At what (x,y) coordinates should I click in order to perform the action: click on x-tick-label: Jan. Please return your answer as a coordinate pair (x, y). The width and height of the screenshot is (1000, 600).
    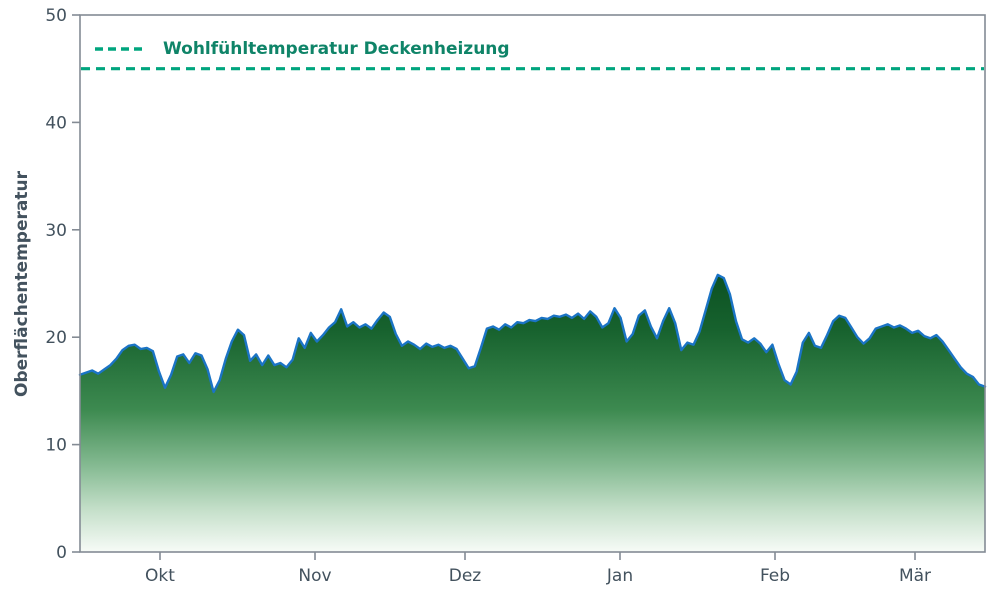
    Looking at the image, I should click on (619, 576).